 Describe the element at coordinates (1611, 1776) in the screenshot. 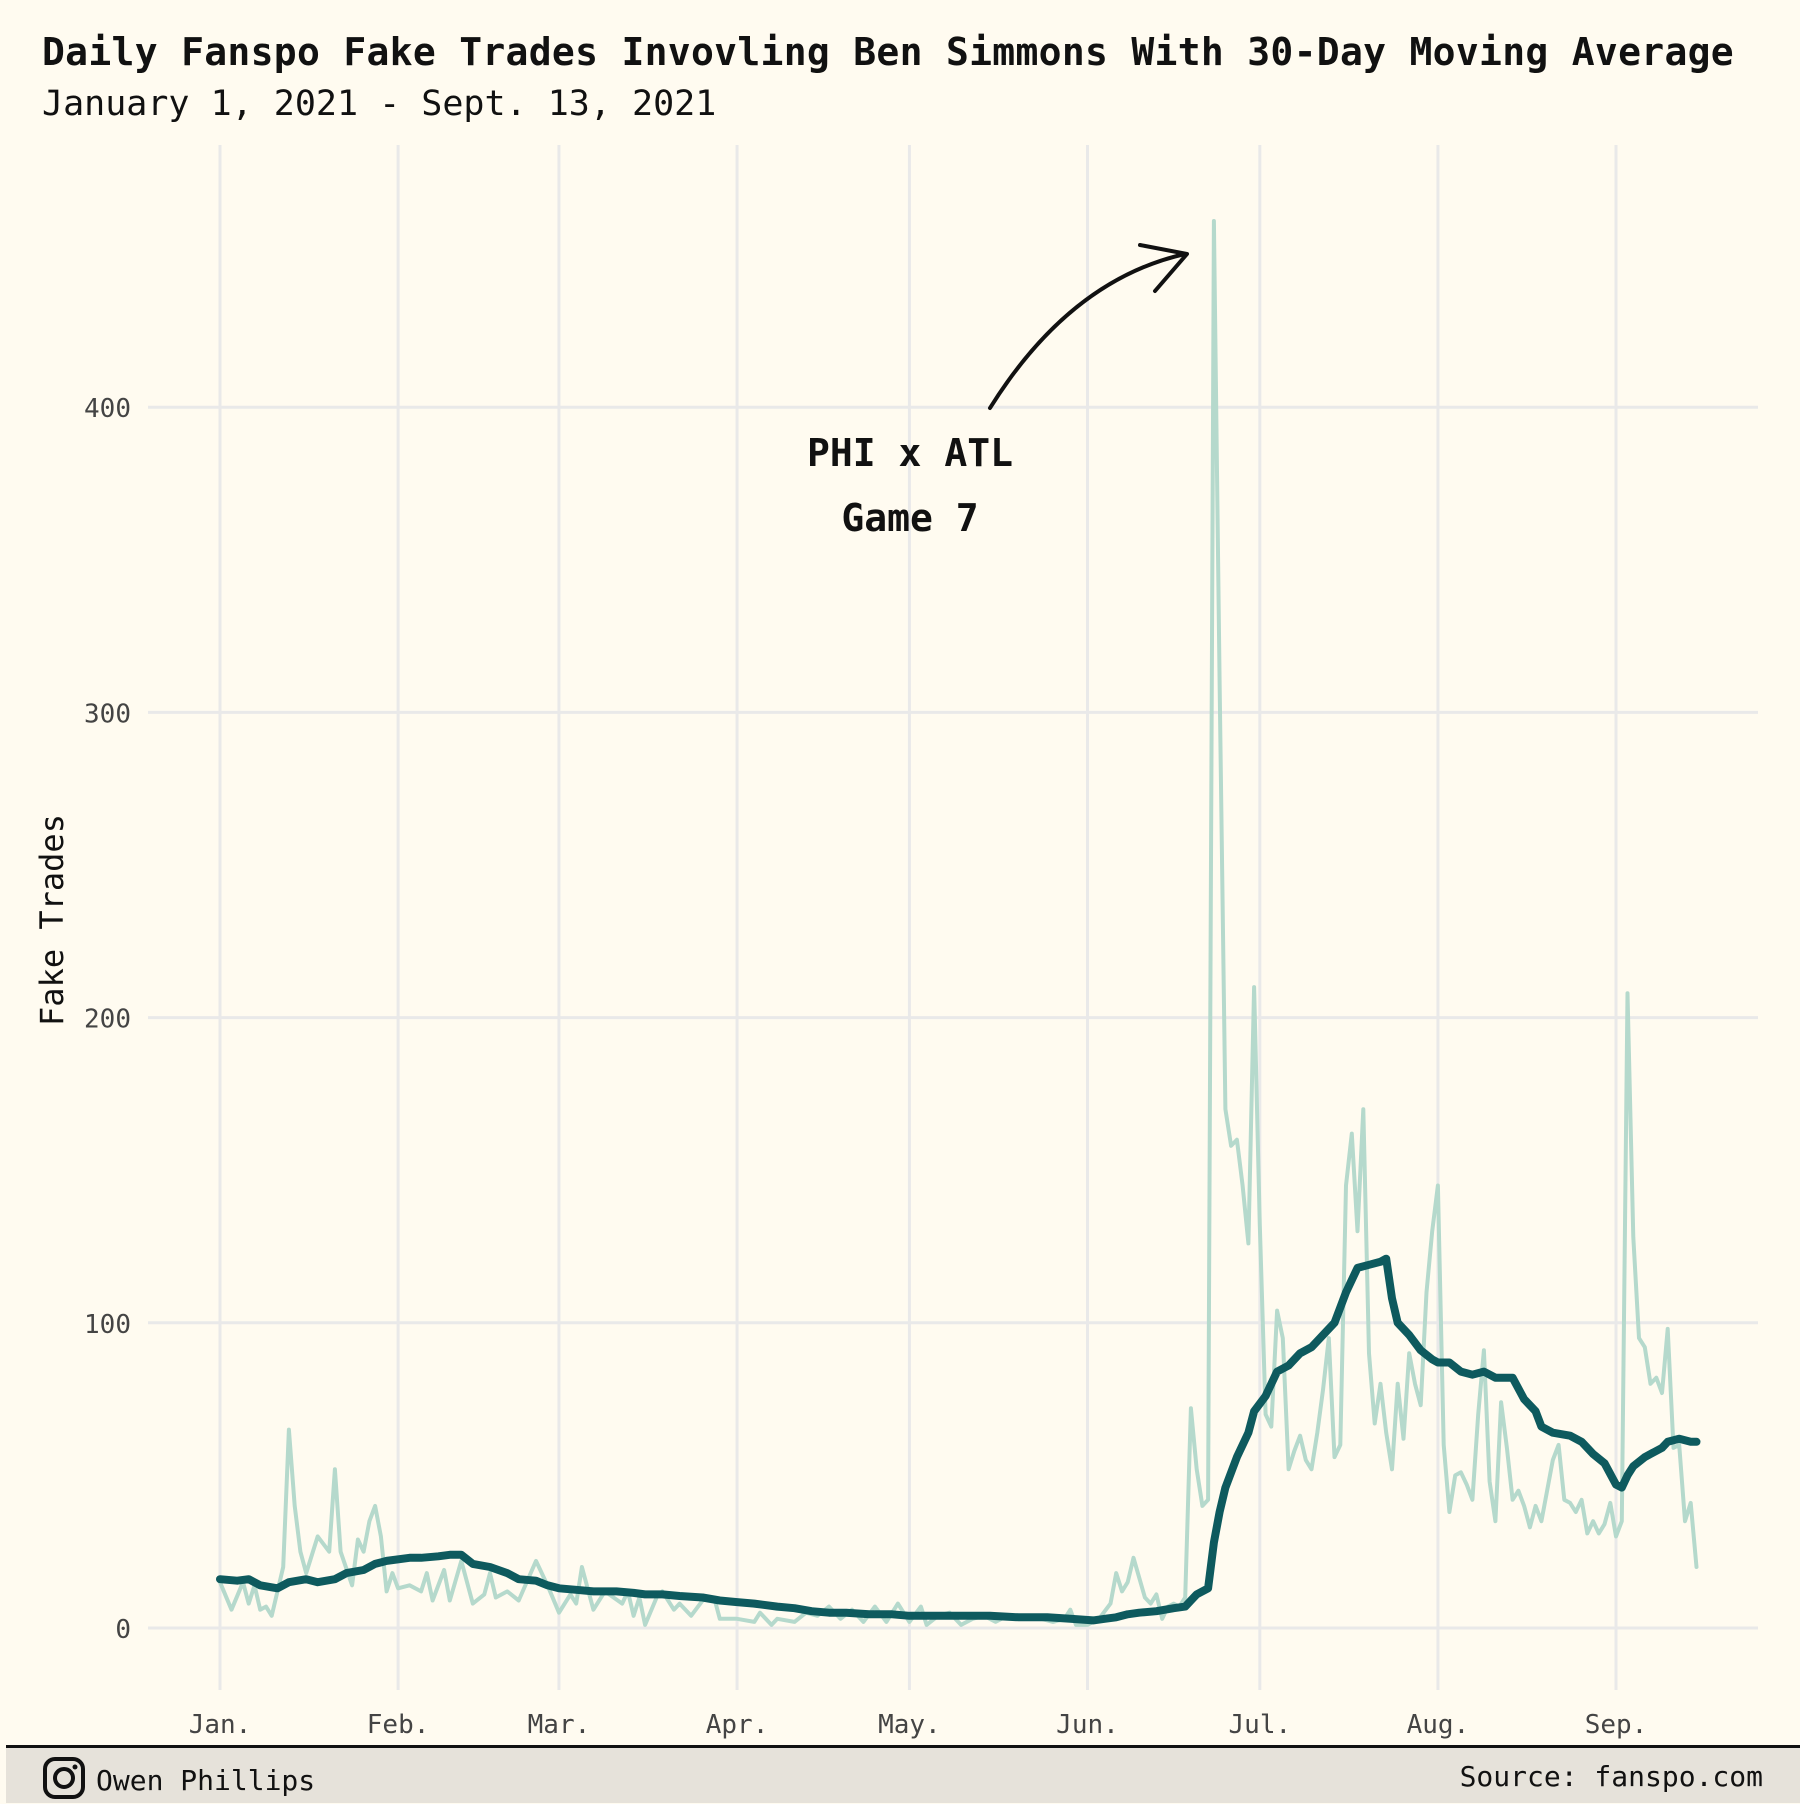

I see `source-credit: Source: fanspo.com` at that location.